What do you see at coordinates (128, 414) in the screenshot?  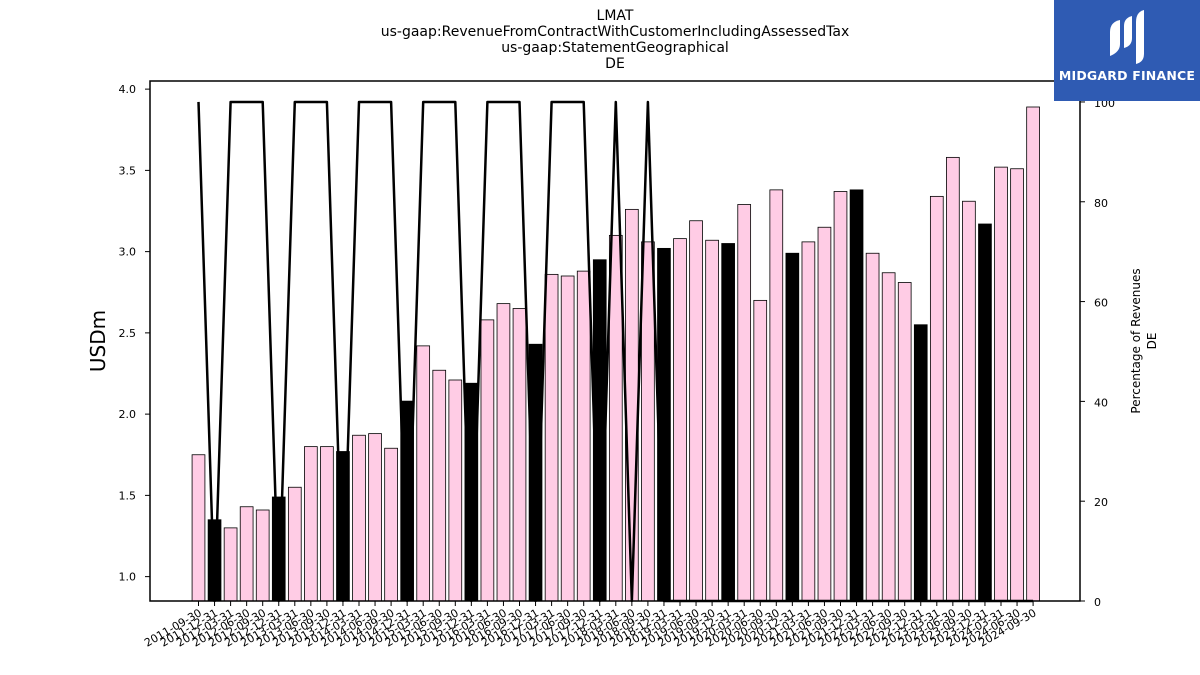 I see `y-tick-label-left: 2.0` at bounding box center [128, 414].